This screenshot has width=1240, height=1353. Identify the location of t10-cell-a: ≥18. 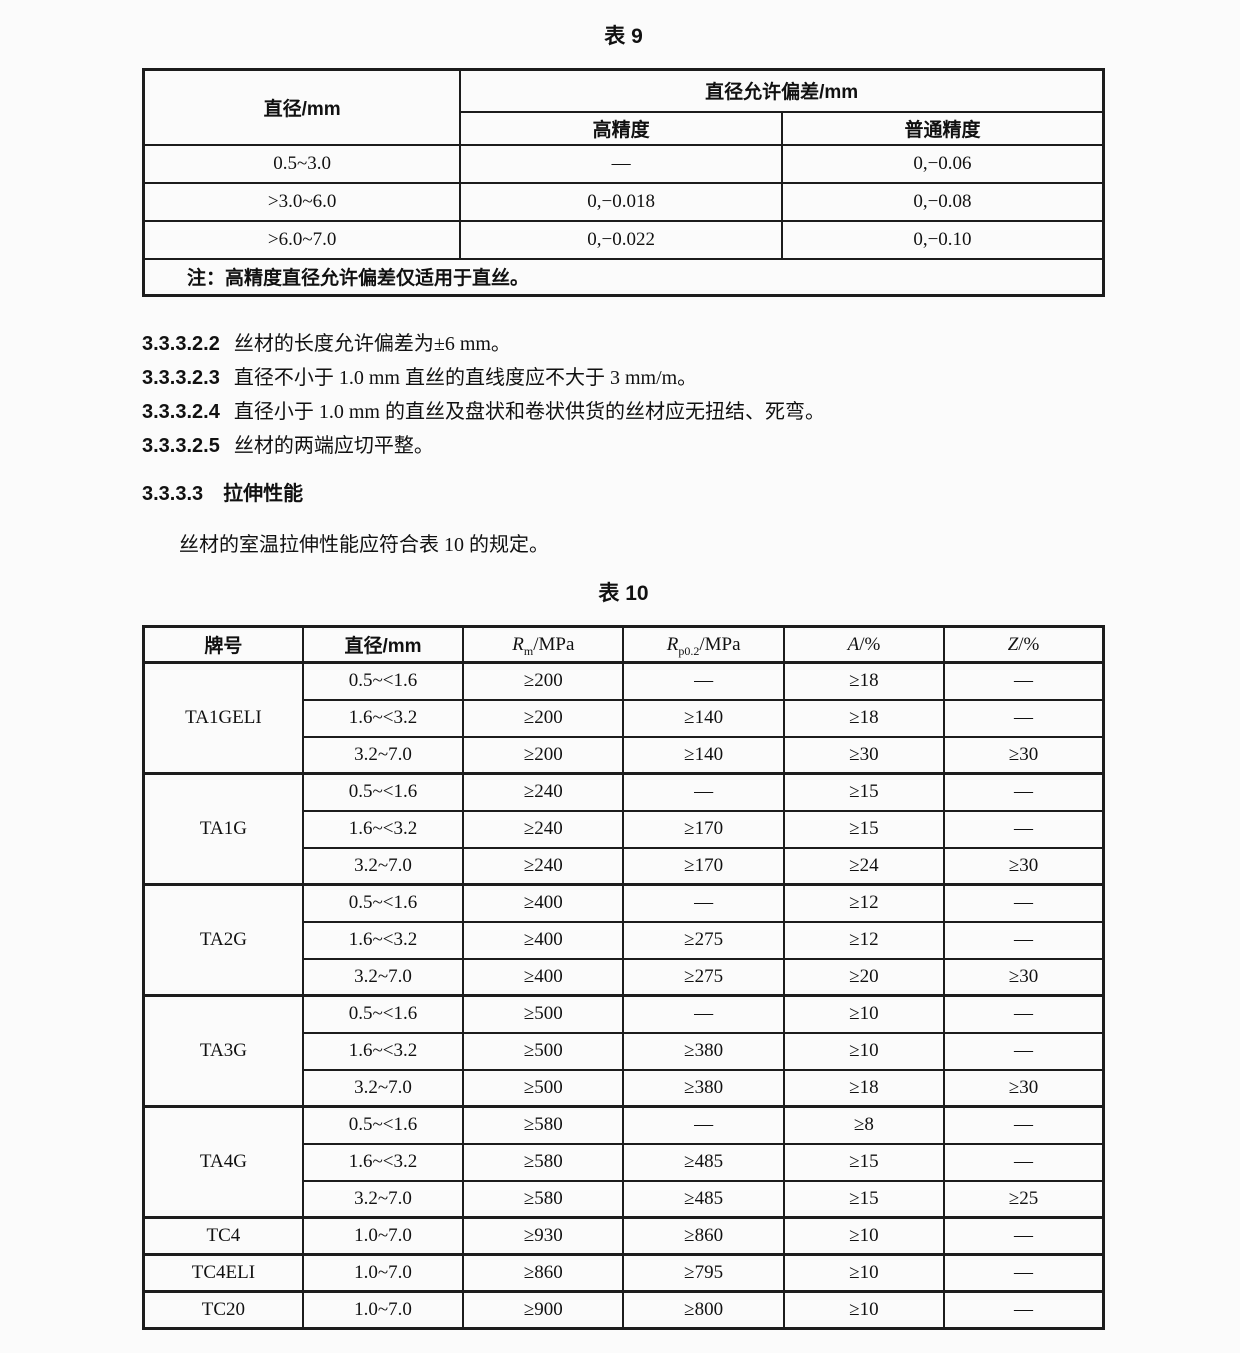
(864, 681).